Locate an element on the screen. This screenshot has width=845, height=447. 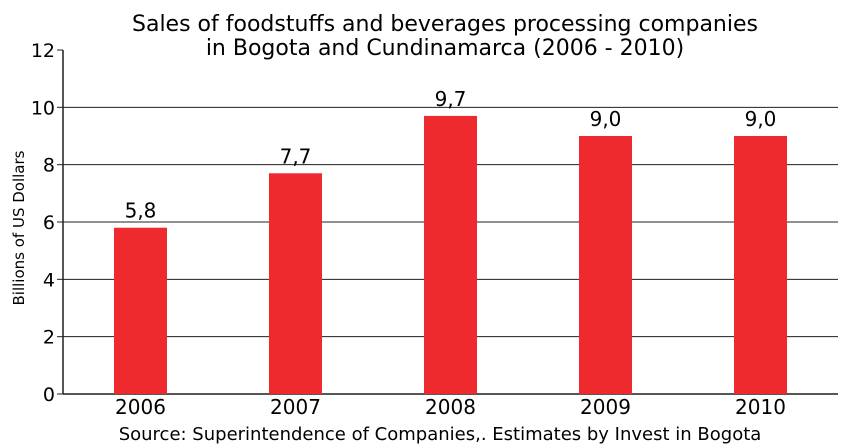
bar-2006 is located at coordinates (140, 310).